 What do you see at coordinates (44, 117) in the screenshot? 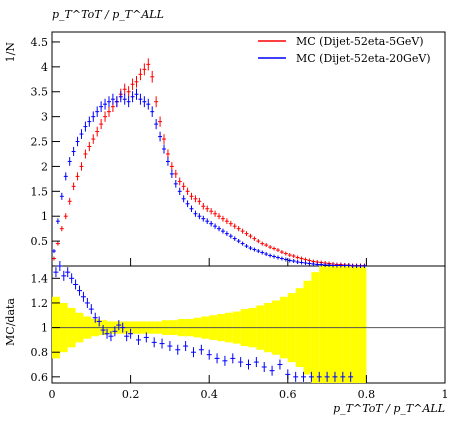
I see `main-y-tick-label: 3` at bounding box center [44, 117].